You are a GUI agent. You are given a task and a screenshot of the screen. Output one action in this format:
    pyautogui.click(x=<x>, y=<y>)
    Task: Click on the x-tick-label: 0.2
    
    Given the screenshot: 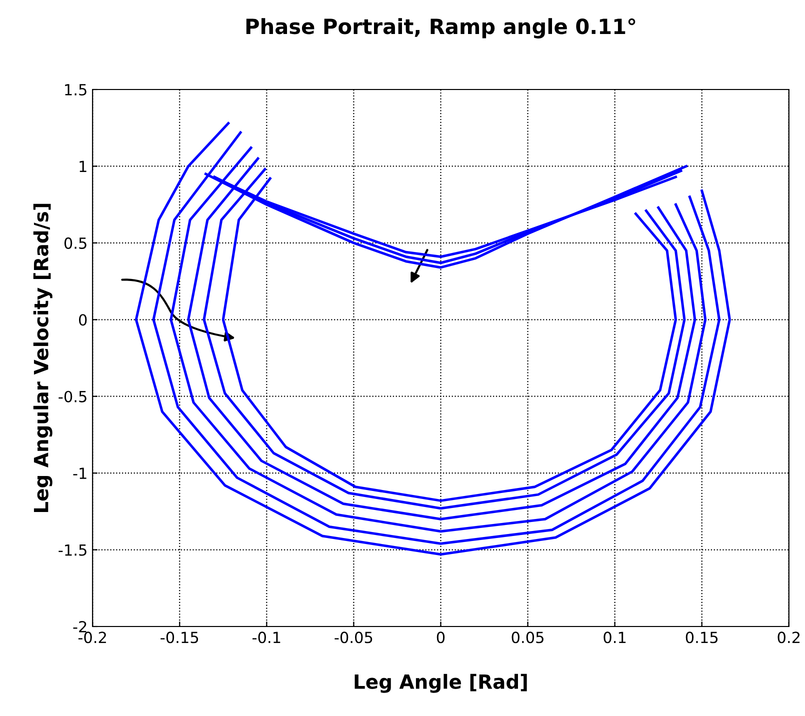 What is the action you would take?
    pyautogui.click(x=789, y=638)
    